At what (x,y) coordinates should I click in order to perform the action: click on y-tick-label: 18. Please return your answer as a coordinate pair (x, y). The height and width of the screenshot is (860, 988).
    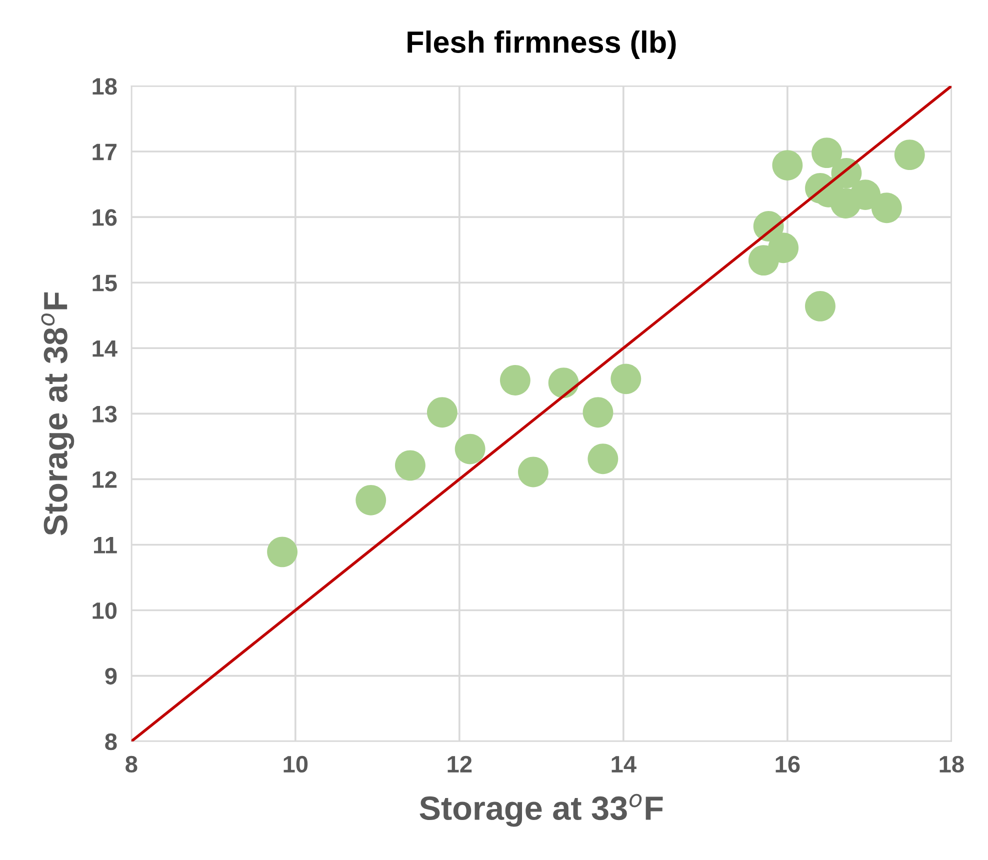
    Looking at the image, I should click on (104, 86).